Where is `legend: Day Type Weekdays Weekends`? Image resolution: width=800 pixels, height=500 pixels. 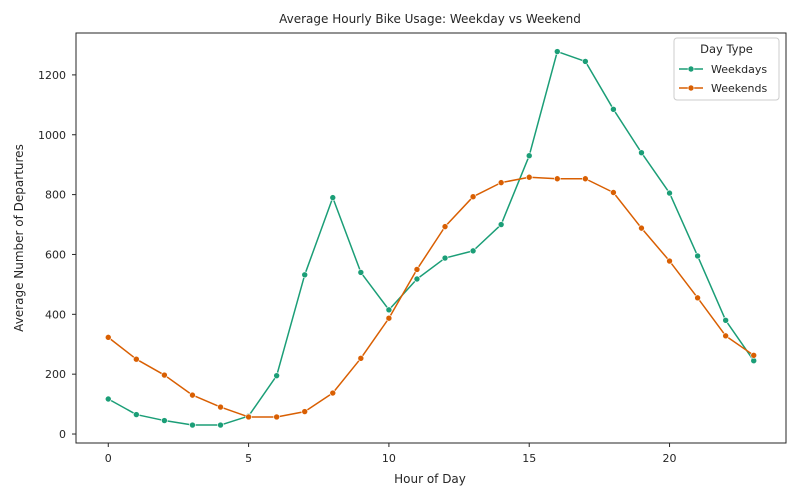 legend: Day Type Weekdays Weekends is located at coordinates (726, 69).